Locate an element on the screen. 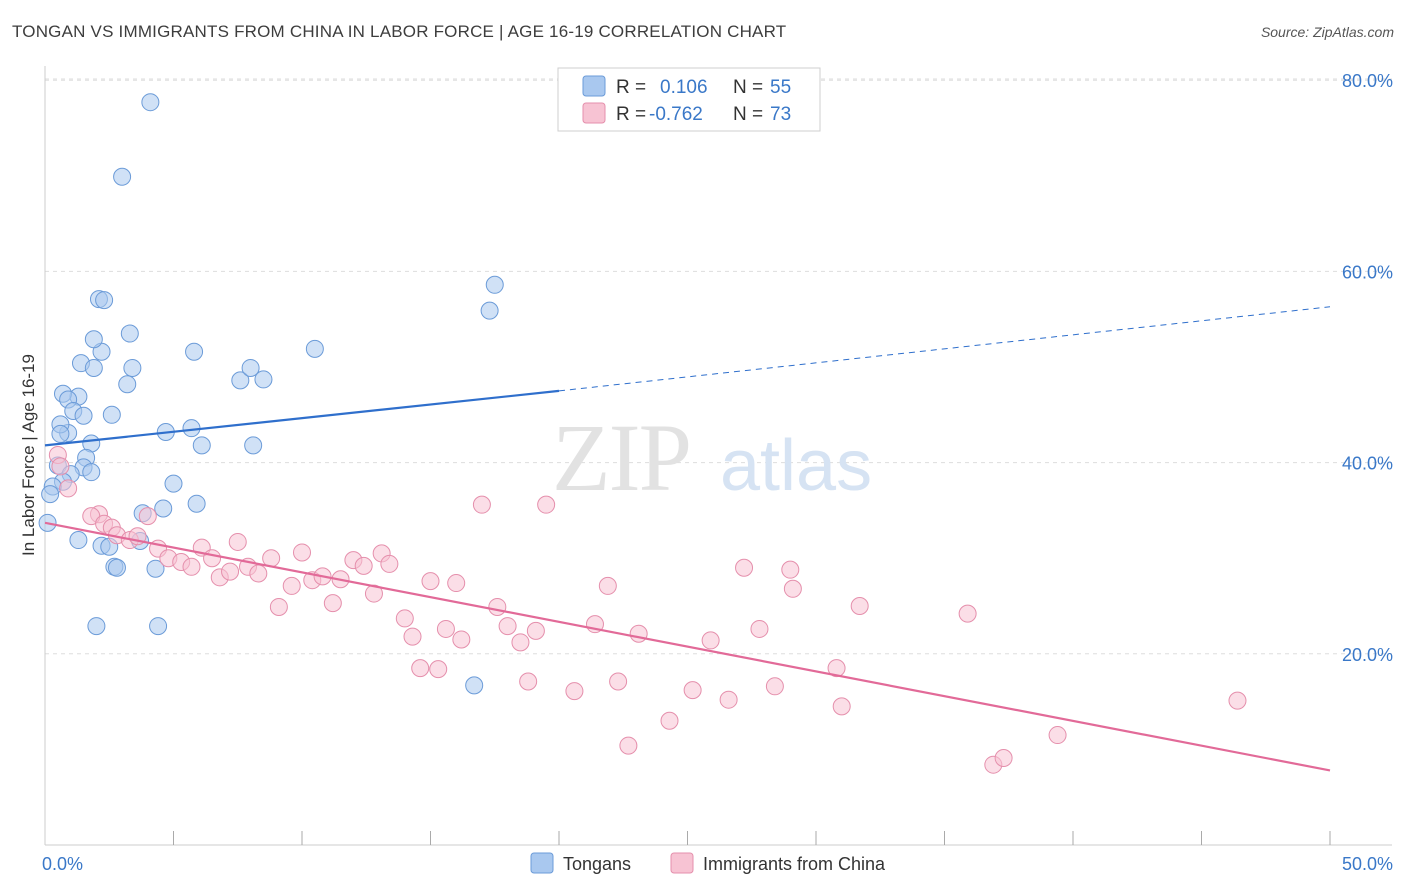 Image resolution: width=1406 pixels, height=892 pixels. y-axis-title: In Labor Force | Age 16-19 is located at coordinates (28, 455).